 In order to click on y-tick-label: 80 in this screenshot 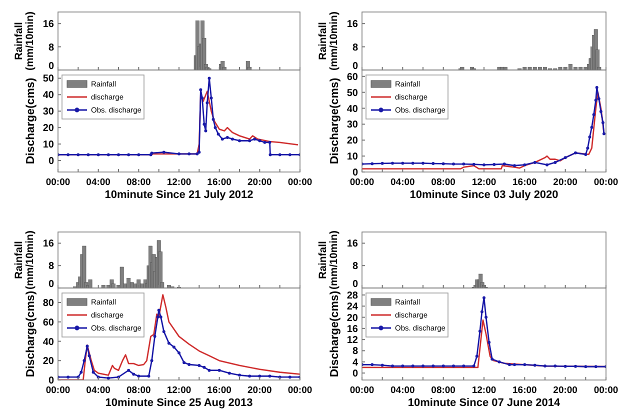, I will do `click(48, 304)`.